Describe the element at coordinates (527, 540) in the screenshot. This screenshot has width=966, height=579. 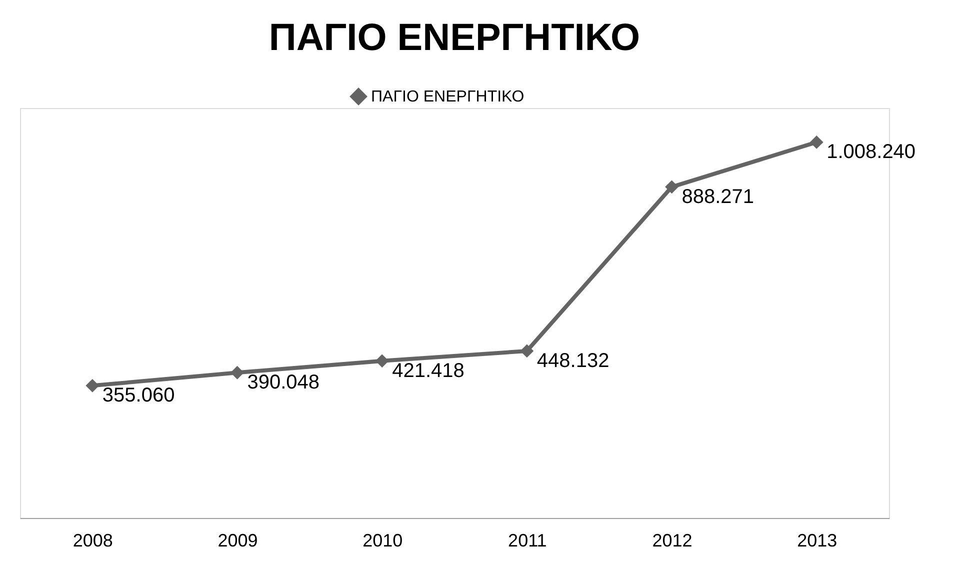
I see `x-tick-label: 2011` at that location.